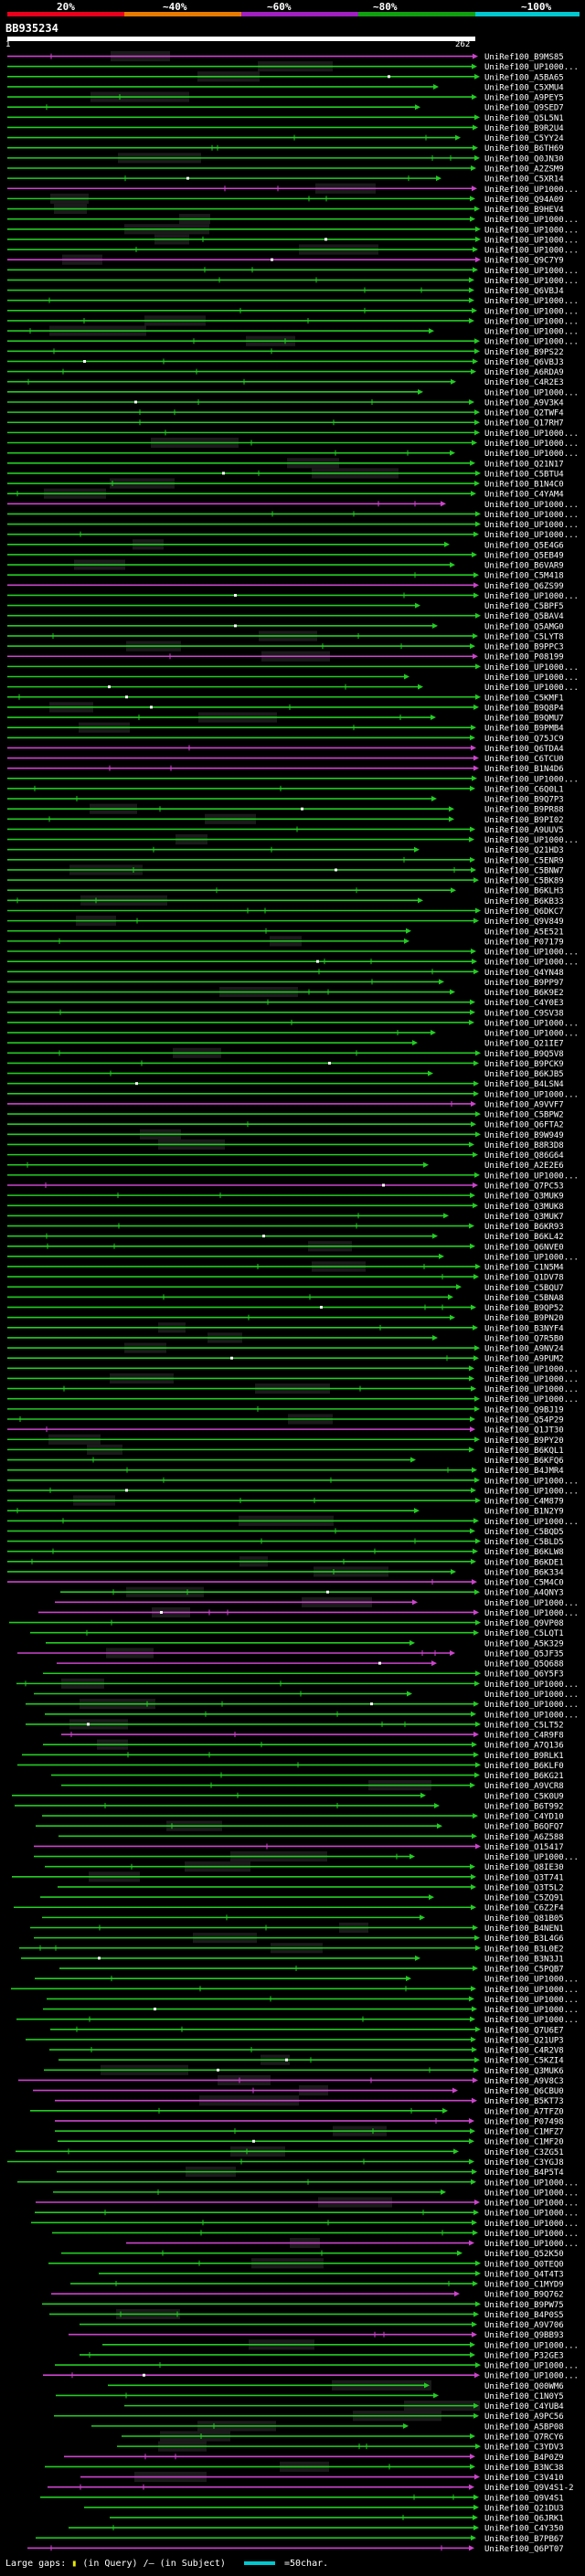 The width and height of the screenshot is (585, 2576). I want to click on hit-label: UniRef100_B9MS85, so click(524, 57).